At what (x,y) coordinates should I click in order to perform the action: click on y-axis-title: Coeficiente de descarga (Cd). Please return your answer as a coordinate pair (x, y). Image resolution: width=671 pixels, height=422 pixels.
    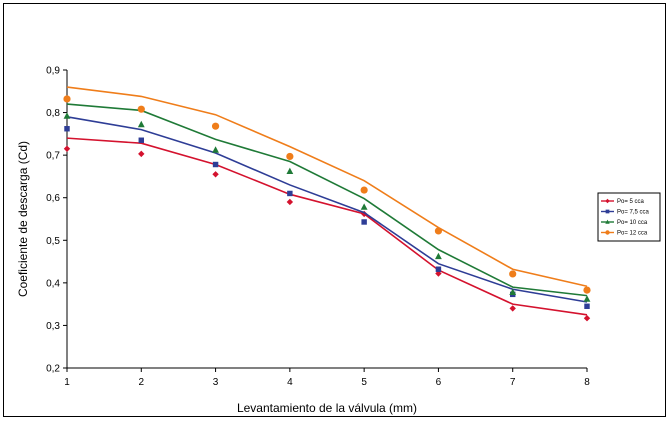
    Looking at the image, I should click on (23, 219).